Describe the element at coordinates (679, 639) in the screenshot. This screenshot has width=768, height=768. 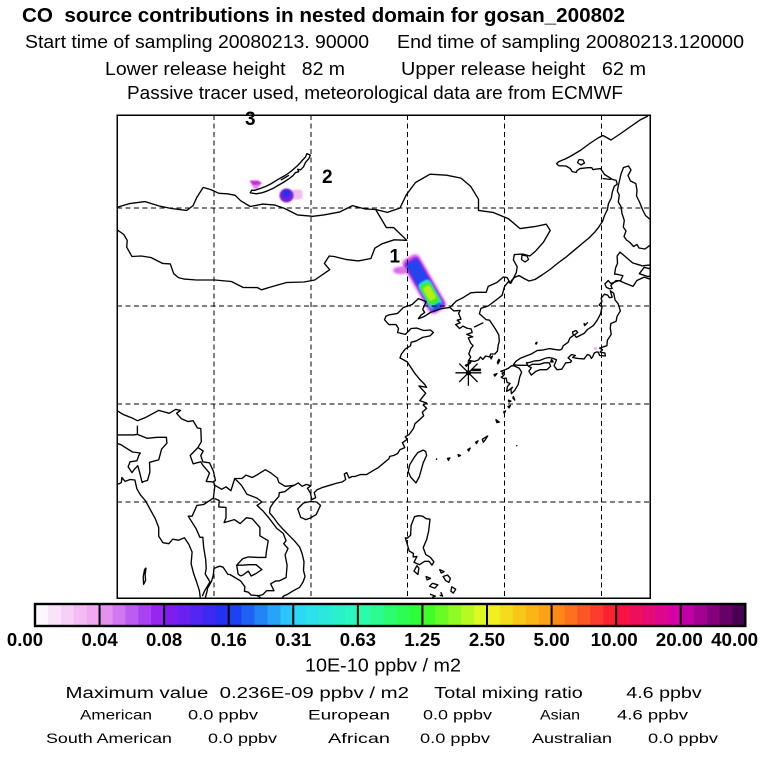
I see `svg-text: 20.00` at that location.